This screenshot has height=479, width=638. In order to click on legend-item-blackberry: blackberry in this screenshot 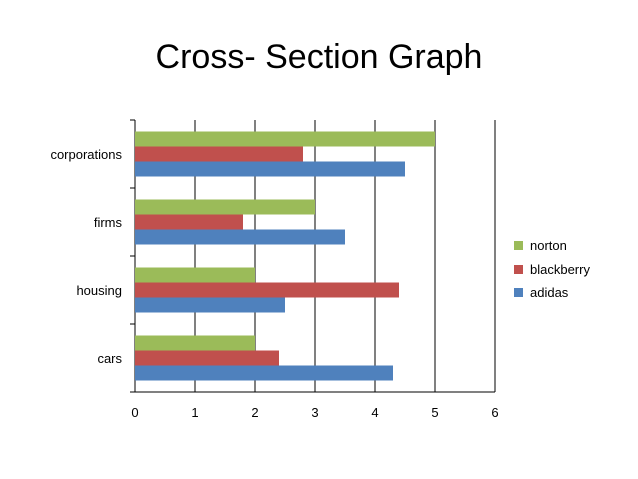, I will do `click(552, 270)`.